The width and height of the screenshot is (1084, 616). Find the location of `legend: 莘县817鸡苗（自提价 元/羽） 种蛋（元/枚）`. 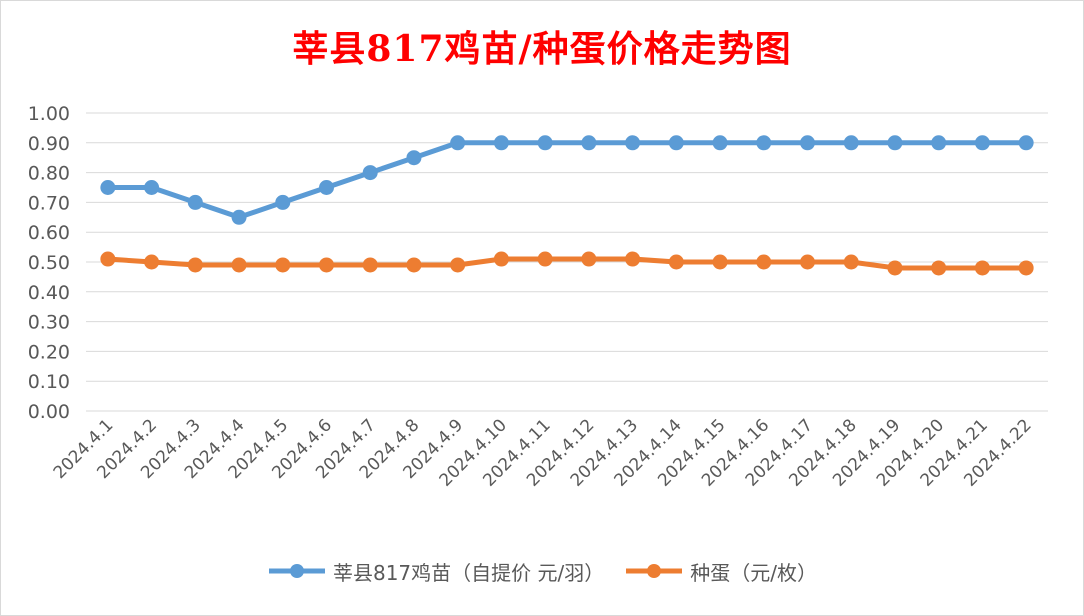

legend: 莘县817鸡苗（自提价 元/羽） 种蛋（元/枚） is located at coordinates (542, 571).